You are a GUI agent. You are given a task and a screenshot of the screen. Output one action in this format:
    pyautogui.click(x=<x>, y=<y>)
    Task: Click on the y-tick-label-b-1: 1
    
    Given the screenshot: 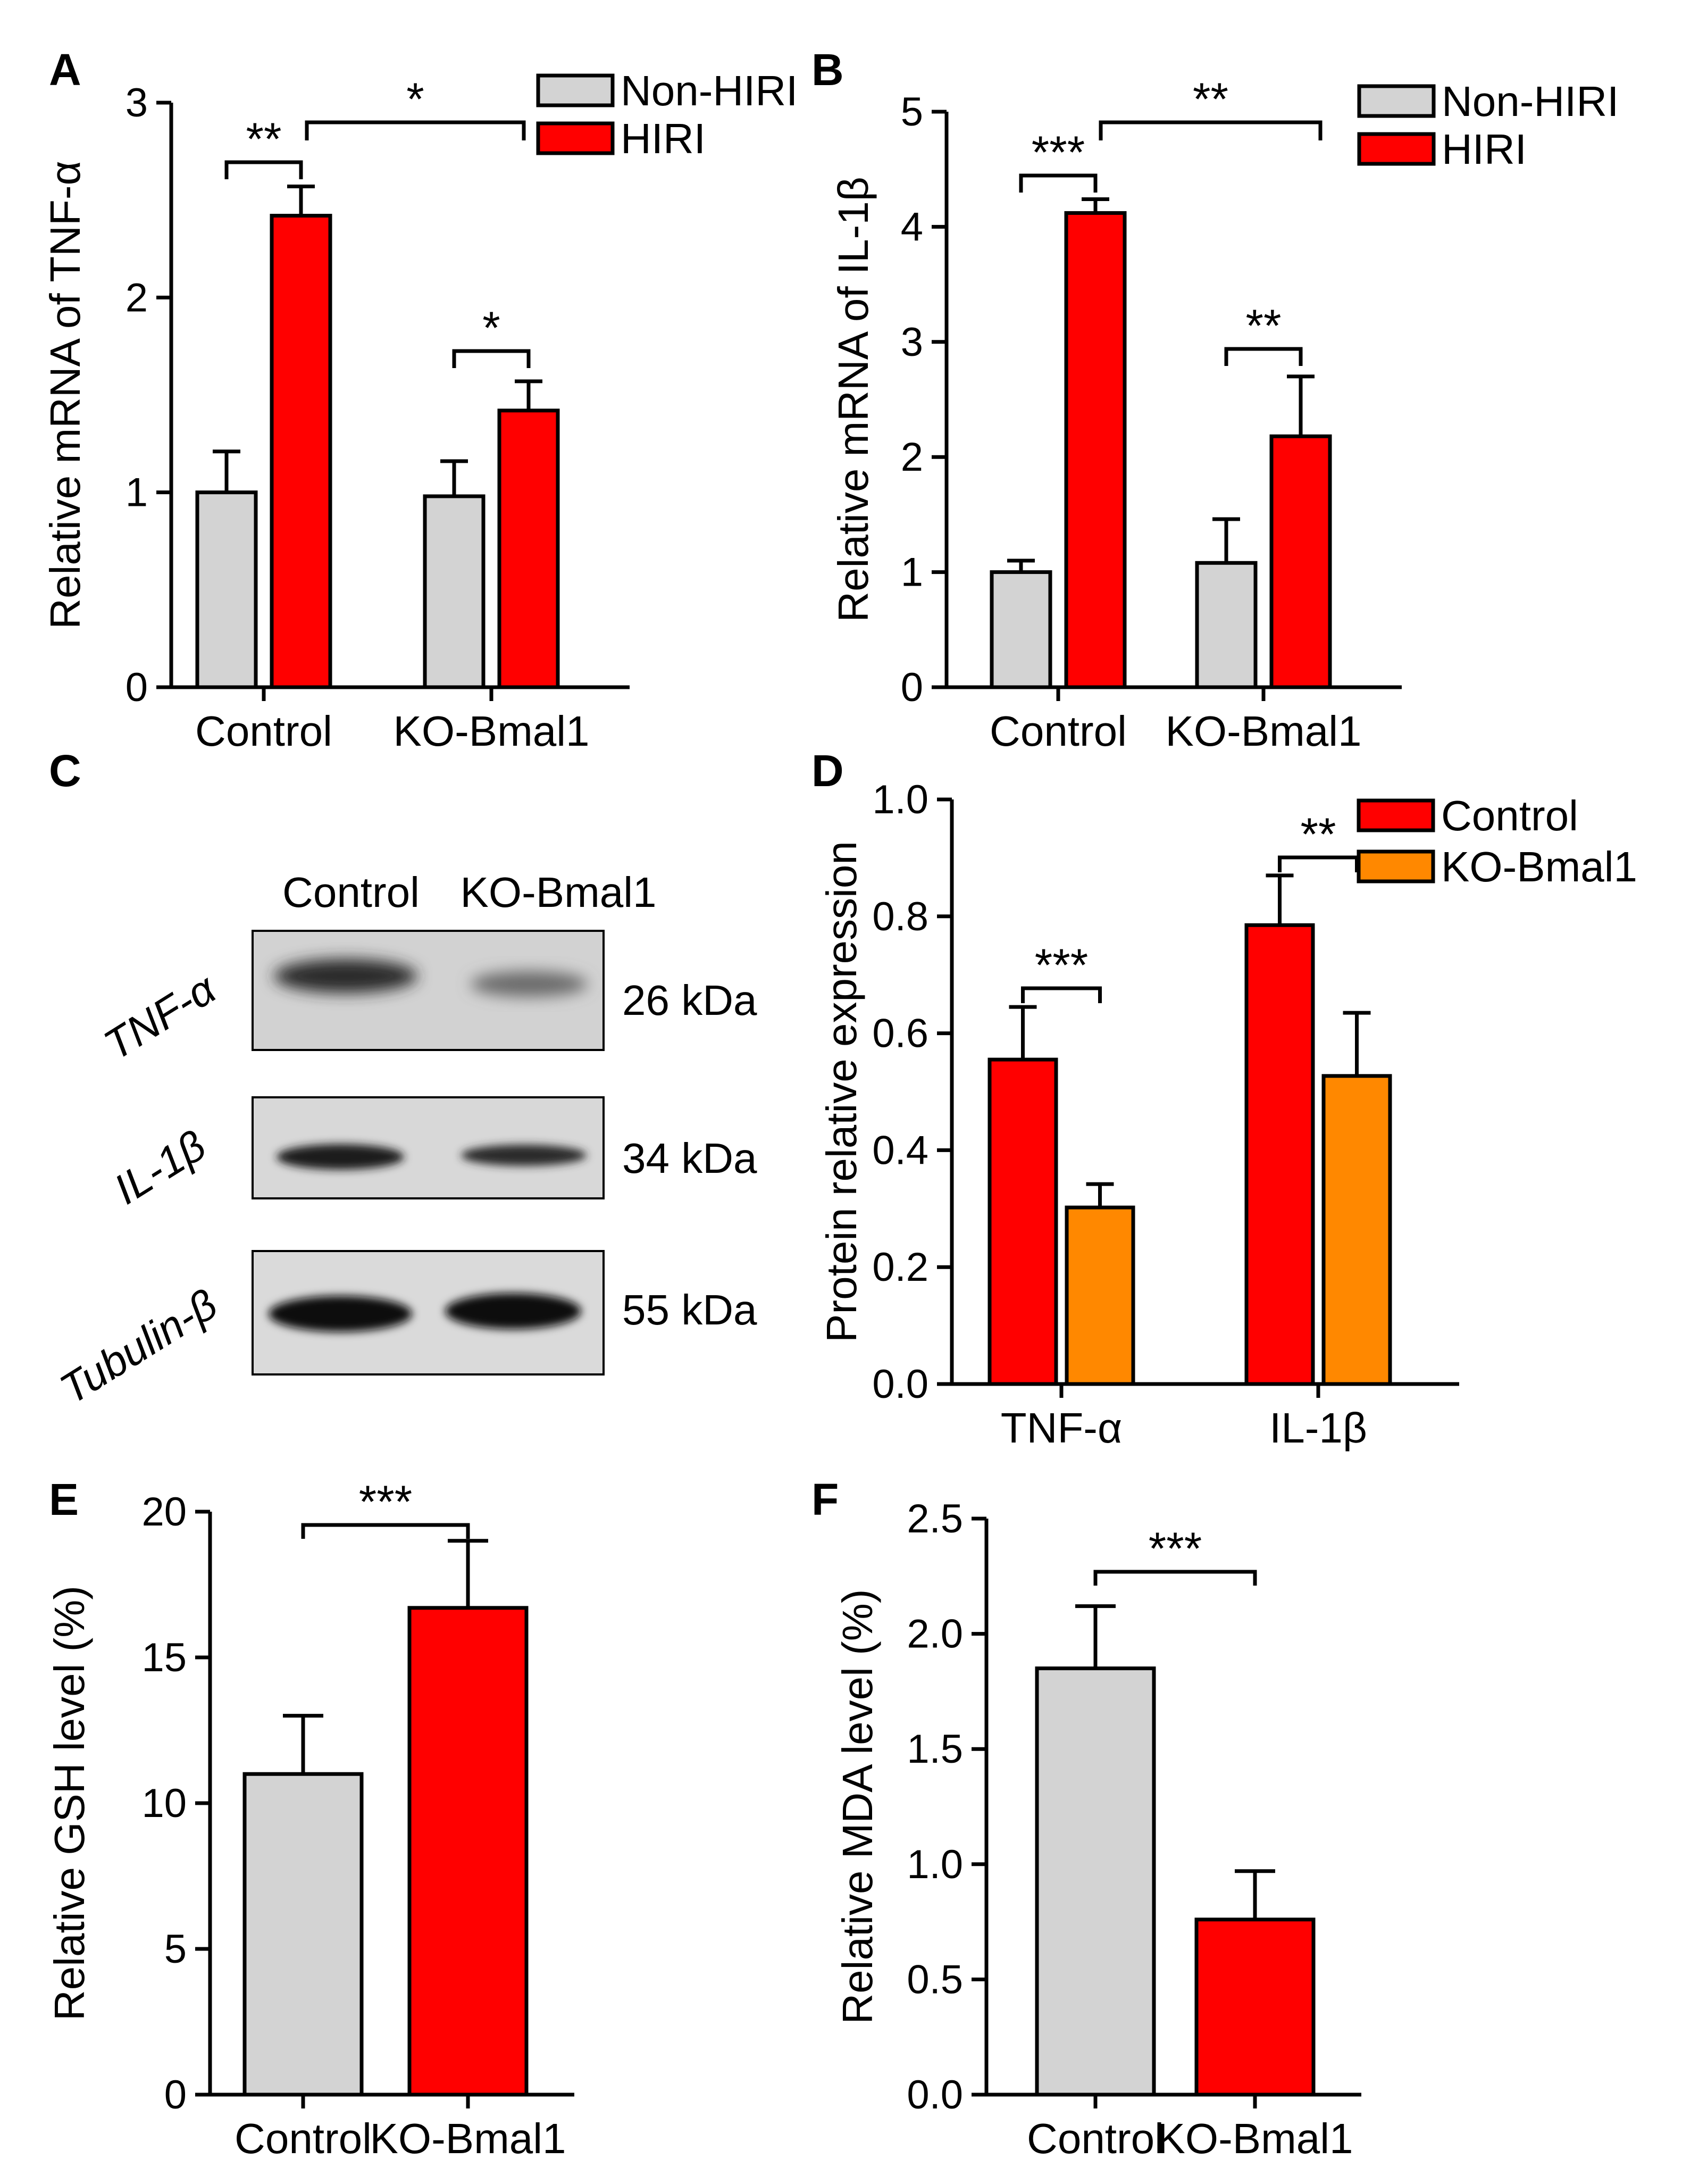 What is the action you would take?
    pyautogui.click(x=912, y=572)
    